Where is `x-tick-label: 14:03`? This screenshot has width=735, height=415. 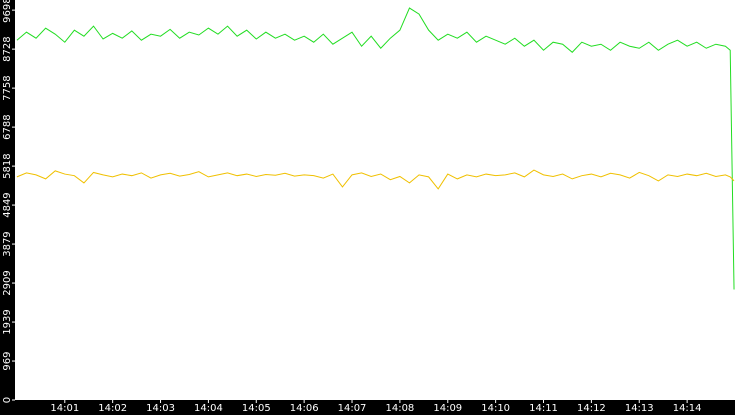 x-tick-label: 14:03 is located at coordinates (160, 408).